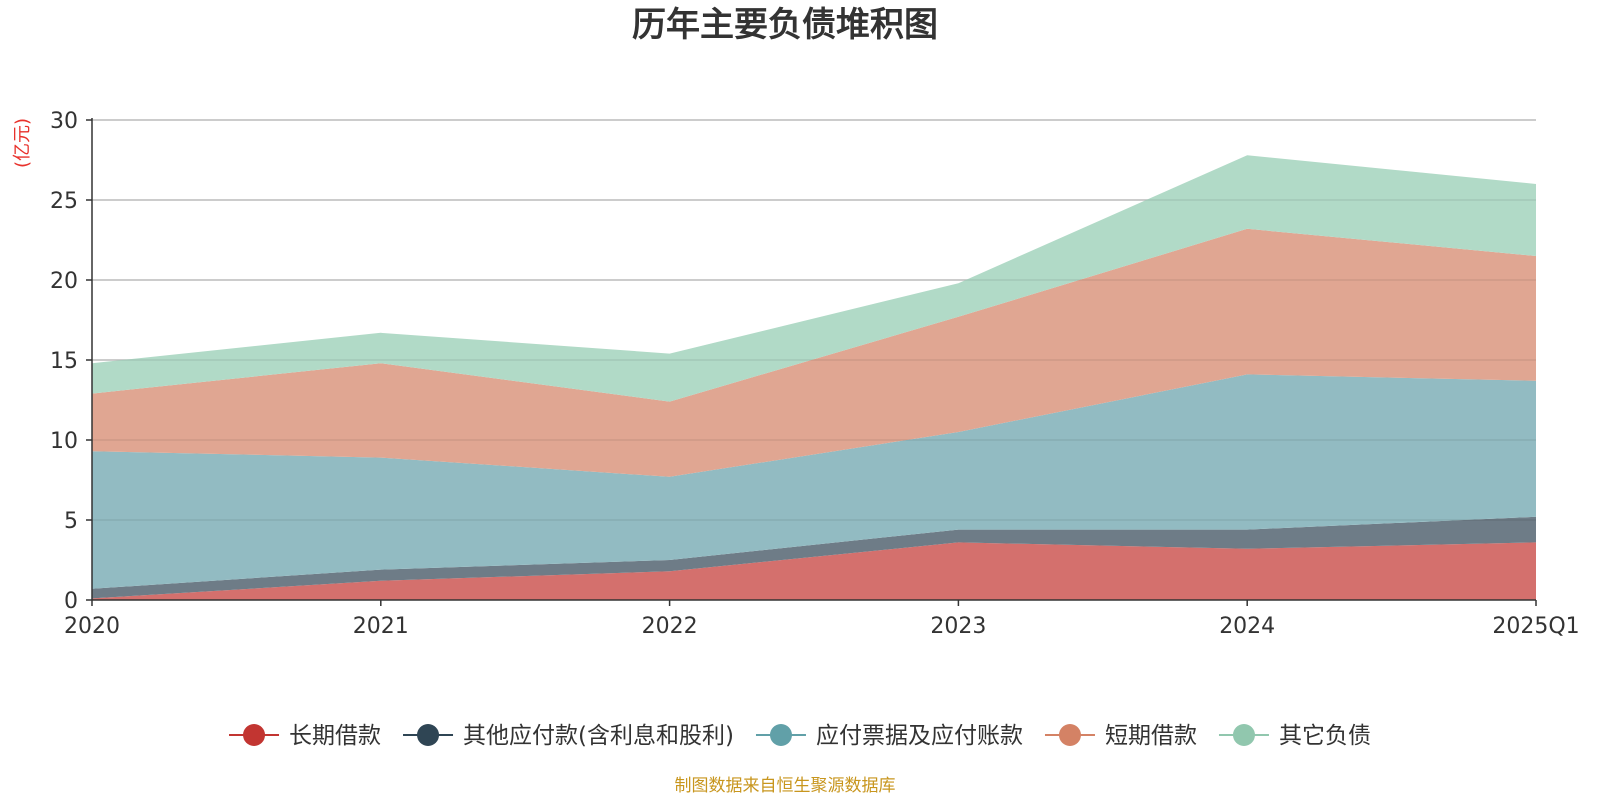 This screenshot has height=800, width=1600. What do you see at coordinates (1151, 736) in the screenshot?
I see `legend-label: 短期借款` at bounding box center [1151, 736].